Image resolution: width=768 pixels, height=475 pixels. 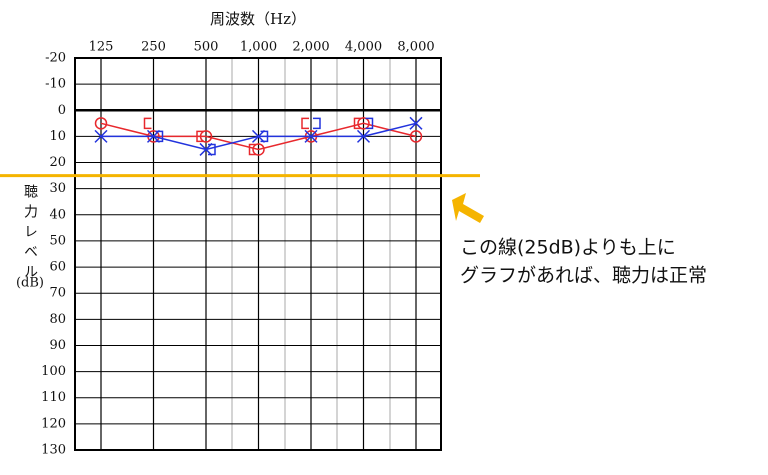 I want to click on y-tick-label: 10, so click(x=57, y=136).